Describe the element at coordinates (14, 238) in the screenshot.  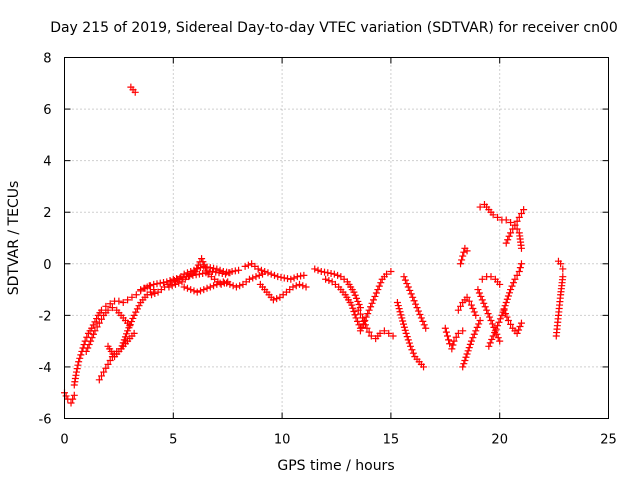
I see `y-axis-label: SDTVAR / TECUs` at that location.